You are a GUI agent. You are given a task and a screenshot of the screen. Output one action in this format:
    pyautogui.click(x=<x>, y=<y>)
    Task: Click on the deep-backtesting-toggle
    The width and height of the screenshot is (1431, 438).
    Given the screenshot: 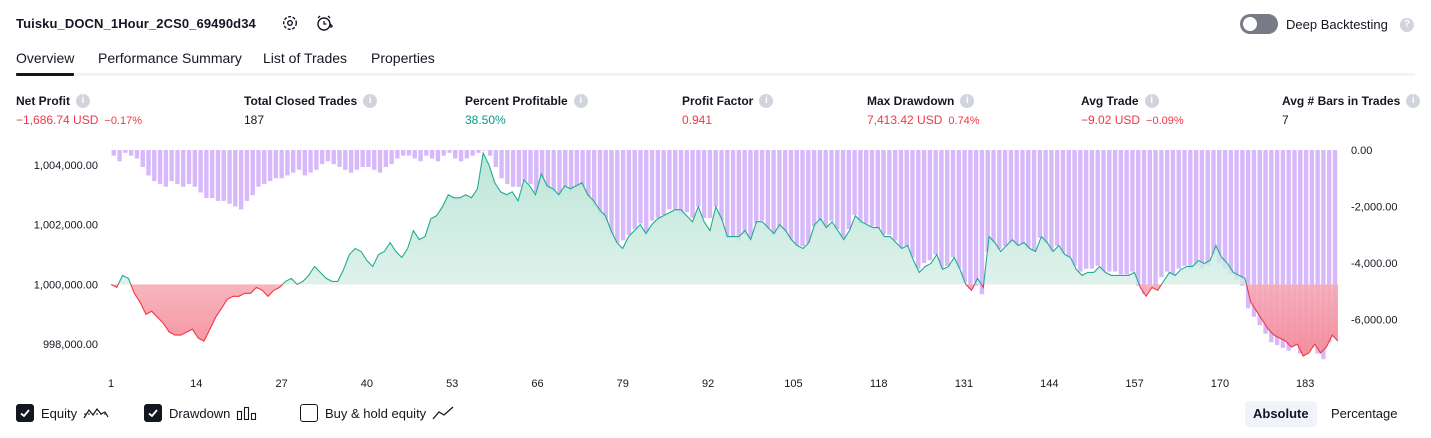 What is the action you would take?
    pyautogui.click(x=1259, y=24)
    